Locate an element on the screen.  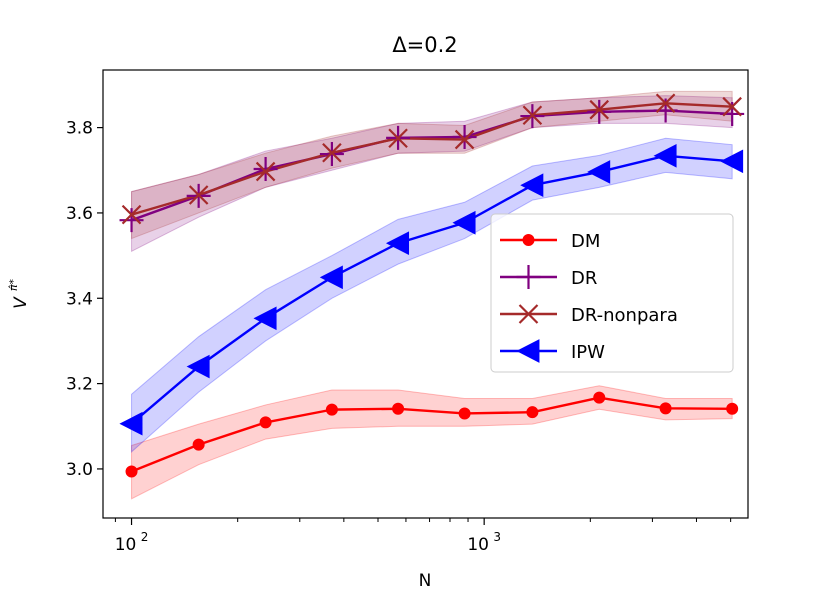
legend-frame is located at coordinates (612, 293).